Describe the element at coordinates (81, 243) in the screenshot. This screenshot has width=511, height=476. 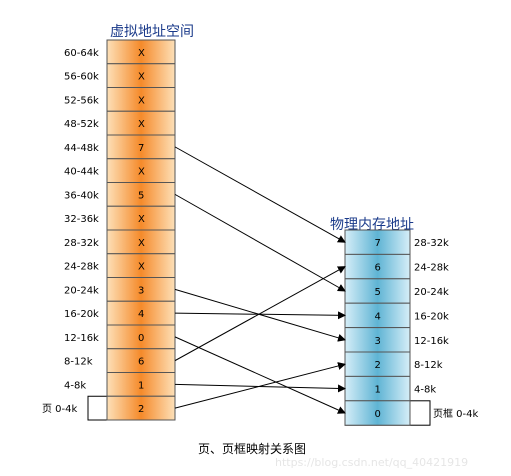
I see `virtual-page-range-label: 28-32k` at that location.